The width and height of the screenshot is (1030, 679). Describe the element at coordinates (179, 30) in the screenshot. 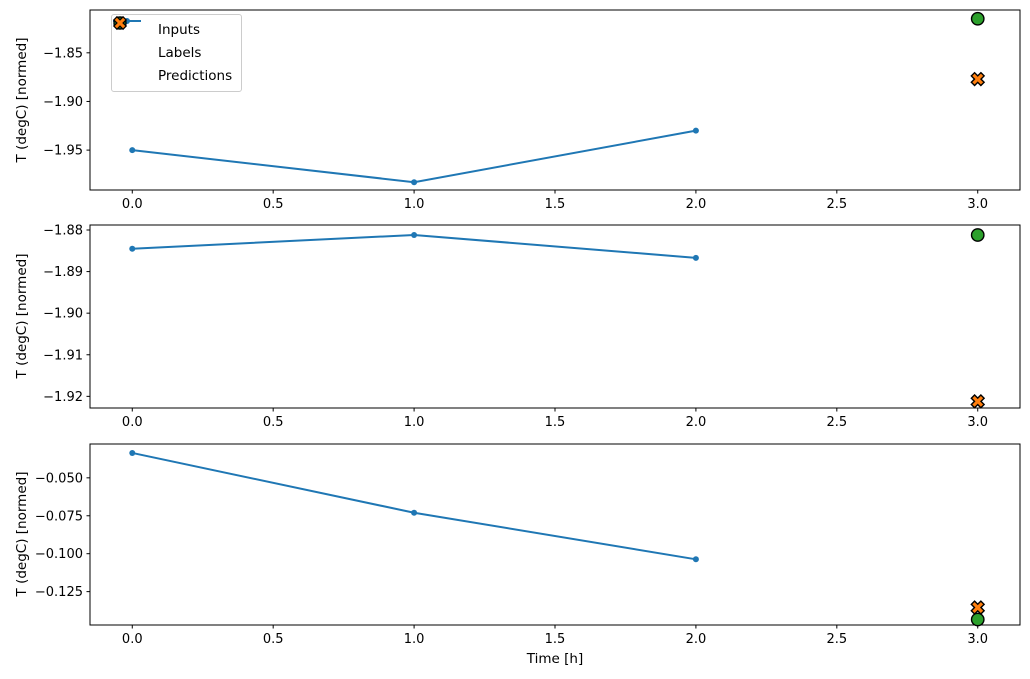

I see `legend-label-inputs: Inputs` at that location.